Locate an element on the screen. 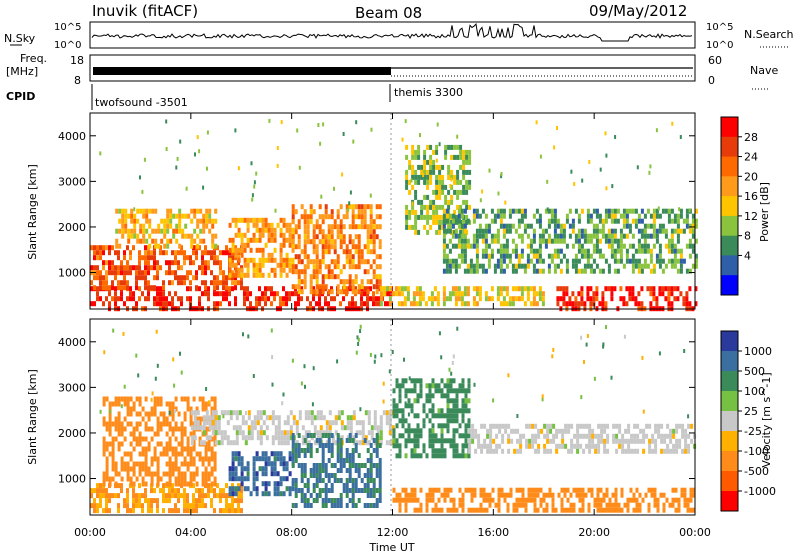  nsearch-tick-bottom: 10^0 is located at coordinates (719, 45).